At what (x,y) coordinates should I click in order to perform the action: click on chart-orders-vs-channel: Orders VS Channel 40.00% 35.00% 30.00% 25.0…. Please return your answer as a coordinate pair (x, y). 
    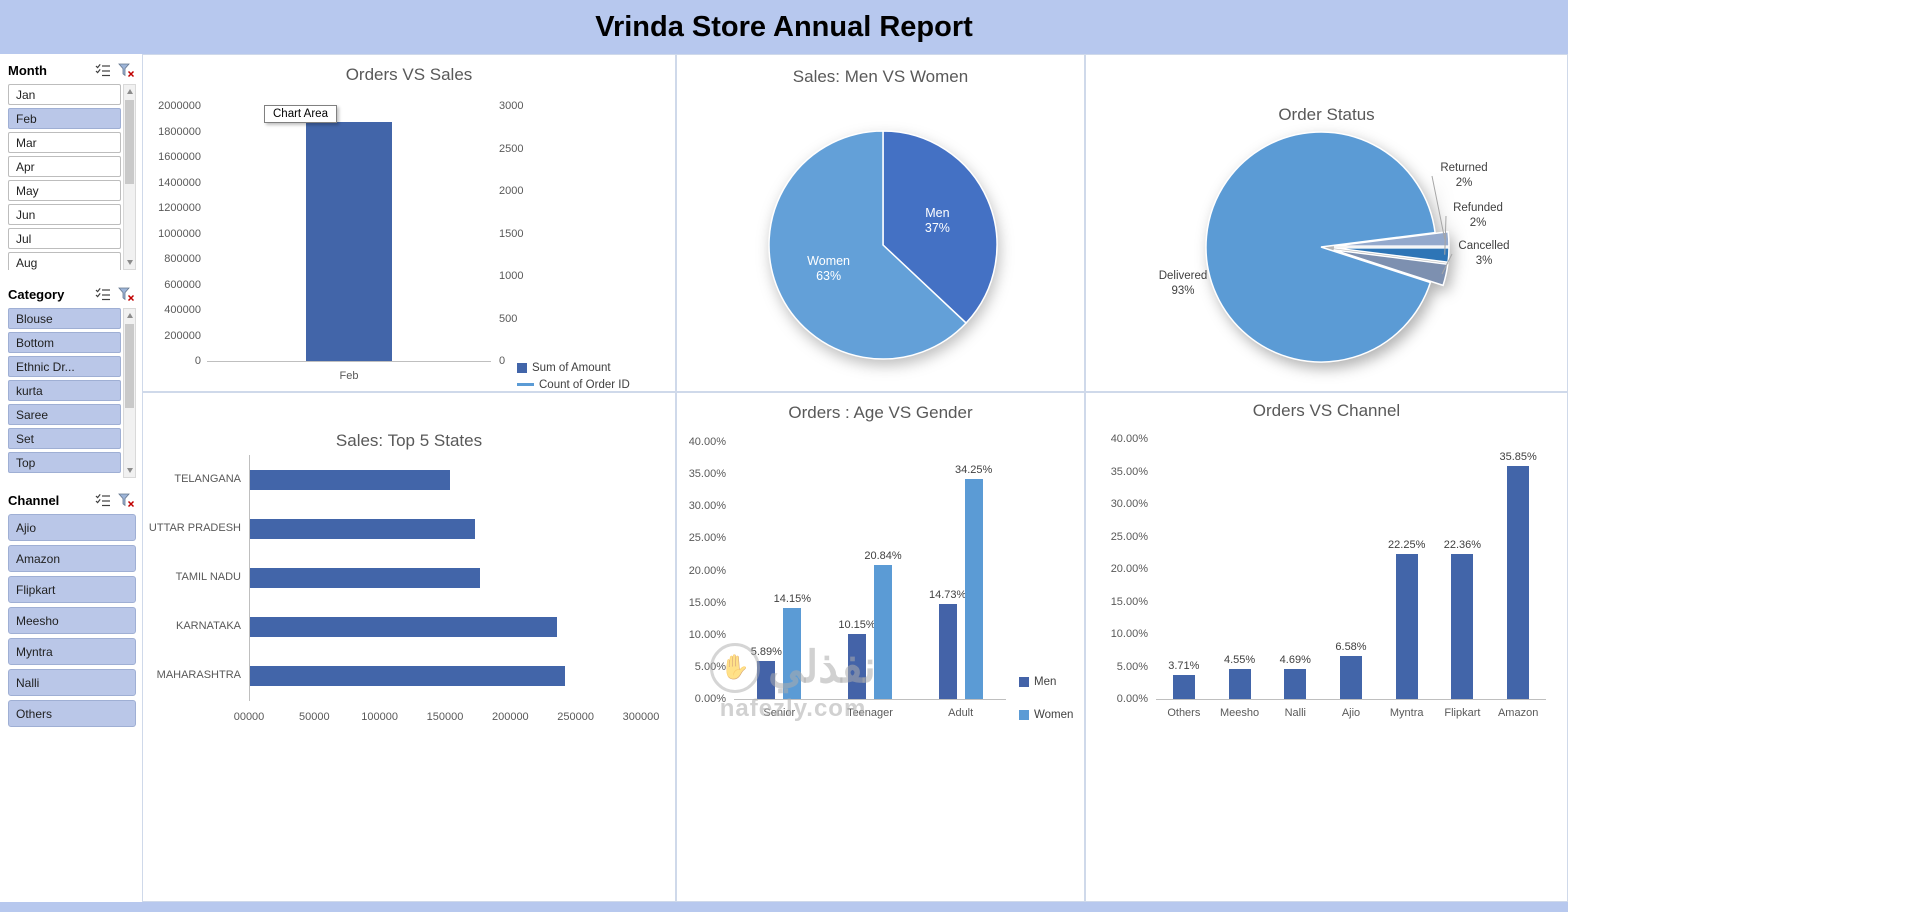
    Looking at the image, I should click on (1326, 647).